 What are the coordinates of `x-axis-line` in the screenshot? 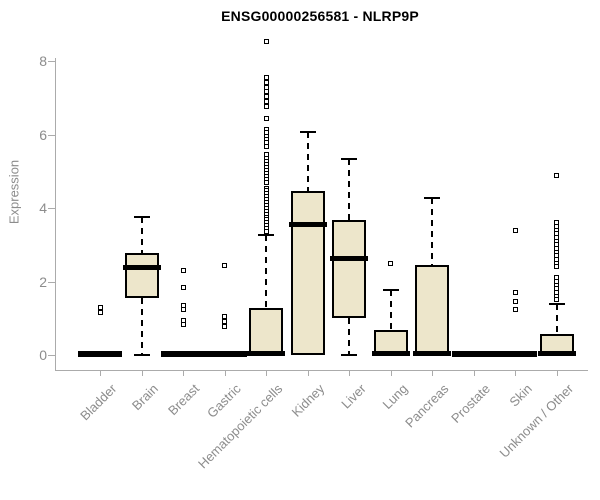 It's located at (321, 370).